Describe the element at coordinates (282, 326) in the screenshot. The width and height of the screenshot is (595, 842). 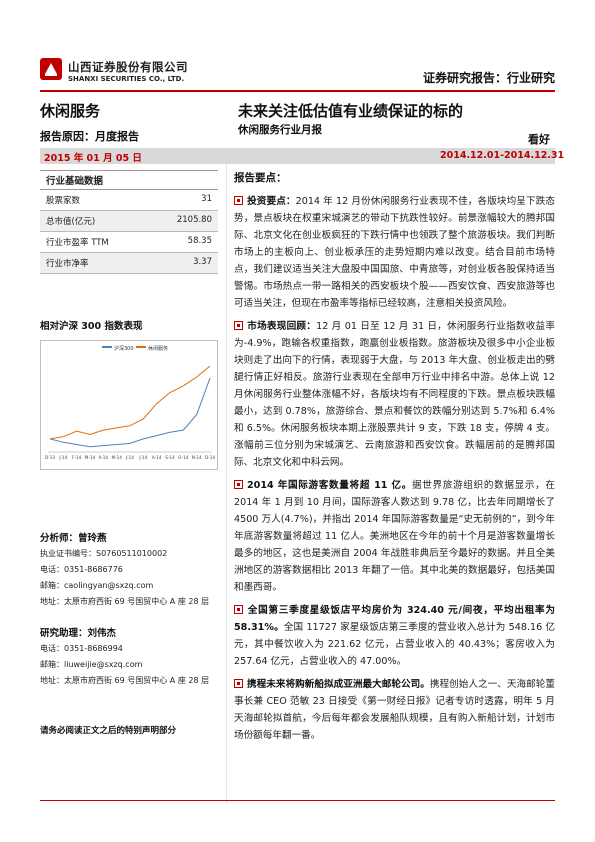
I see `paragraph-lead: 市场表现回顾：` at that location.